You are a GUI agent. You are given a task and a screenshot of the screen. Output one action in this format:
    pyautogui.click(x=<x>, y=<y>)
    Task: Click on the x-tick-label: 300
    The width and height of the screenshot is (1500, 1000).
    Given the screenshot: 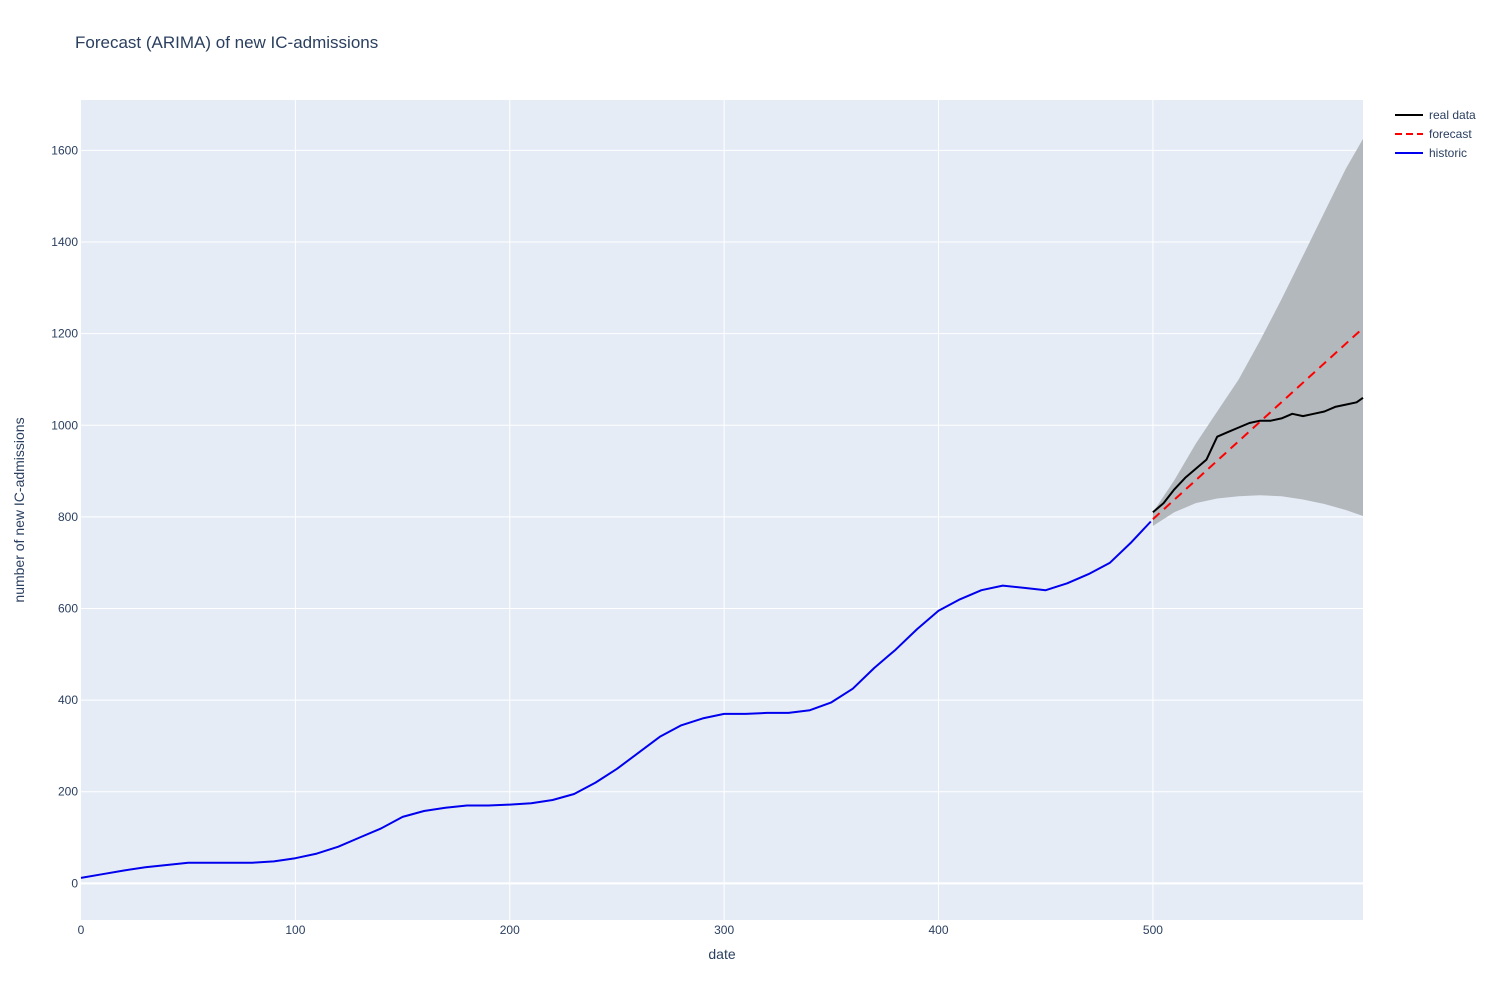 What is the action you would take?
    pyautogui.click(x=724, y=930)
    